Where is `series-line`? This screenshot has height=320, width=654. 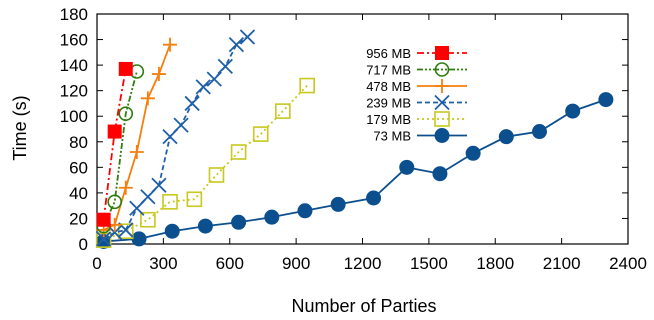 series-line is located at coordinates (114, 144).